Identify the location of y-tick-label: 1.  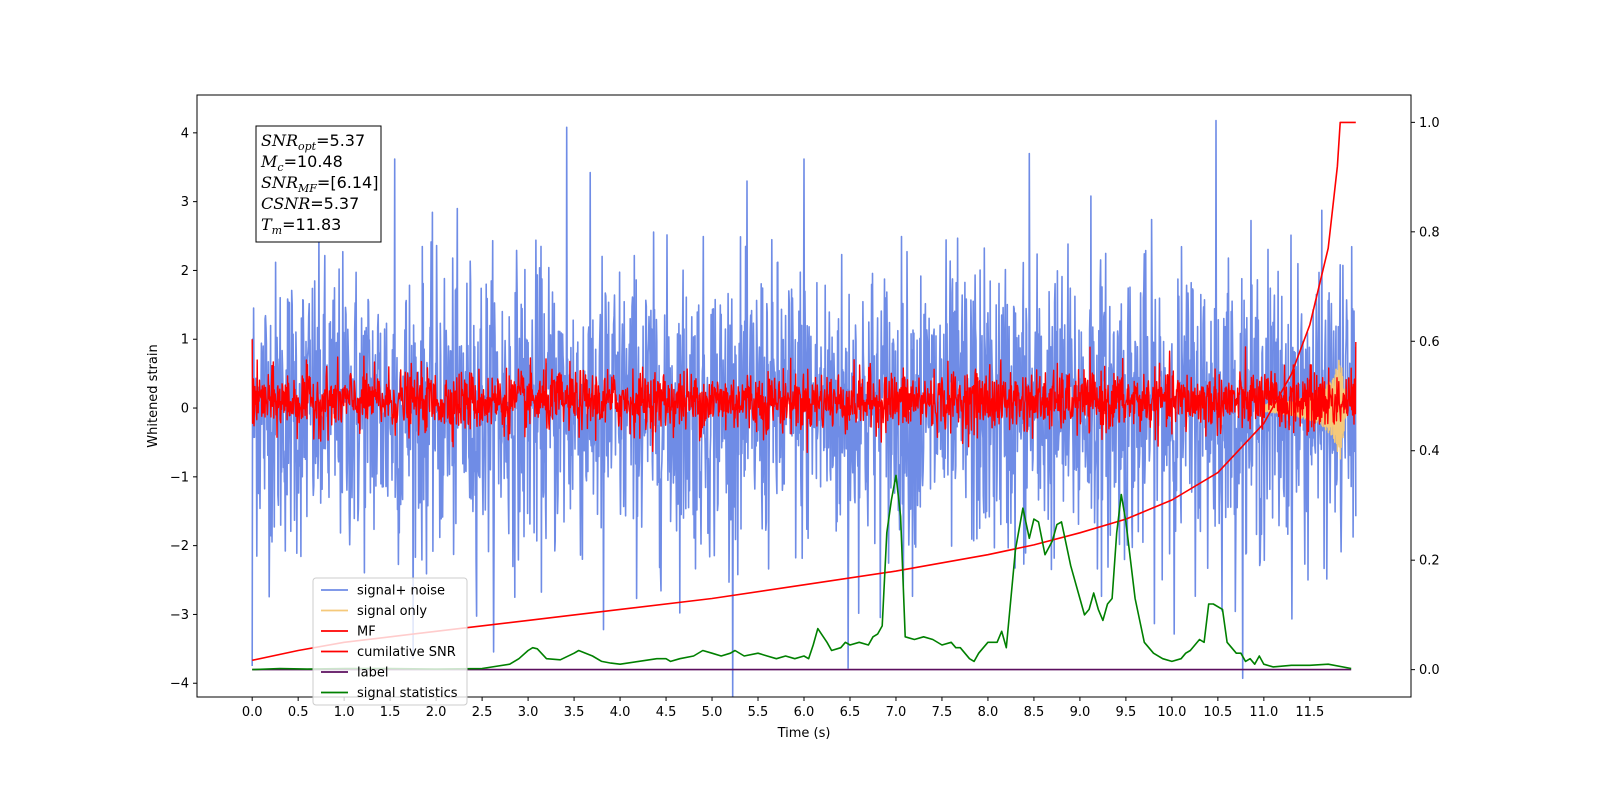
(185, 340).